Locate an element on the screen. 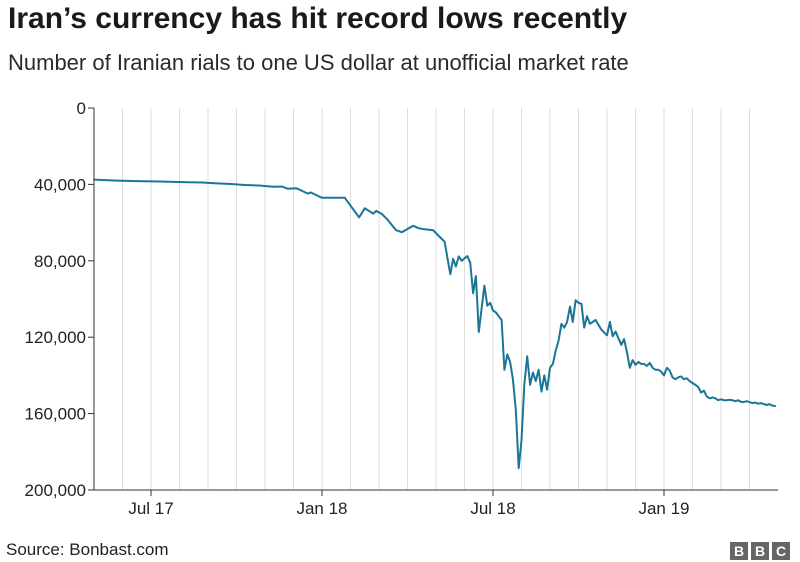 This screenshot has height=562, width=800. y-tick-label: 0 is located at coordinates (81, 108).